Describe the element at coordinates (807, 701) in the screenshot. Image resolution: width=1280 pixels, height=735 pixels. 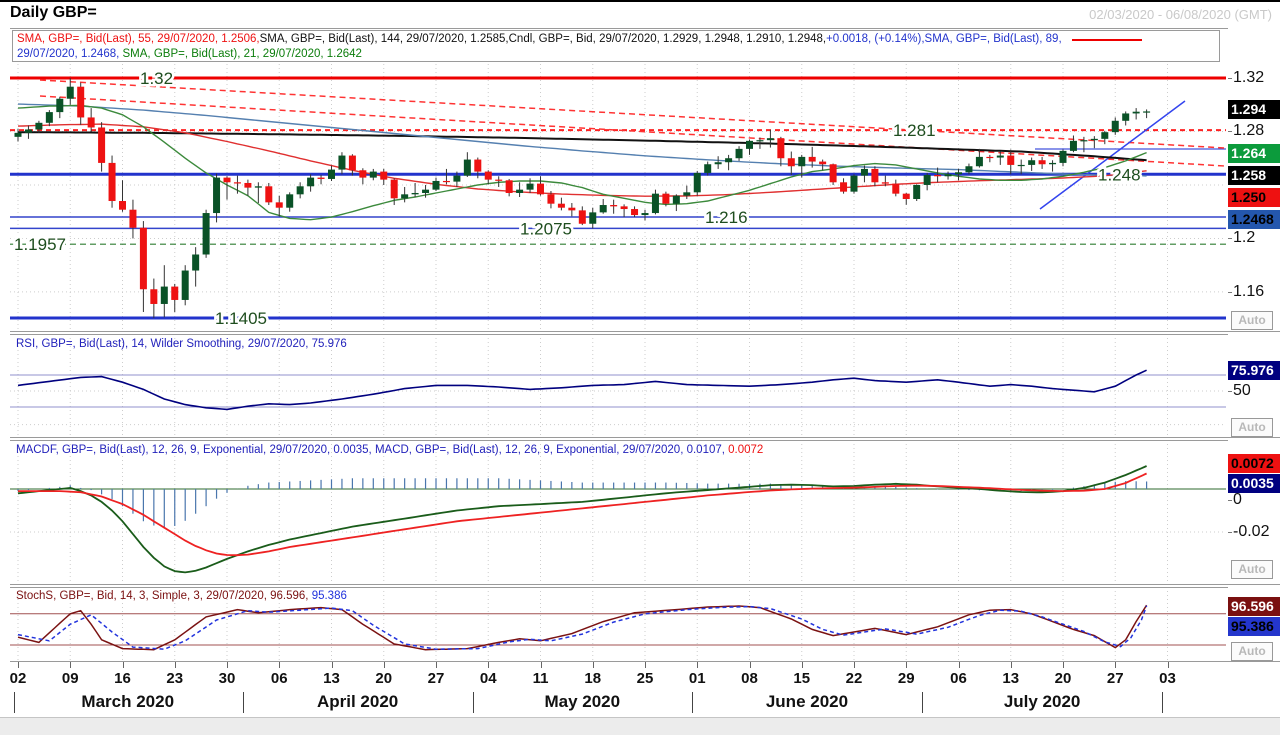
I see `time-axis-month-label: June 2020` at that location.